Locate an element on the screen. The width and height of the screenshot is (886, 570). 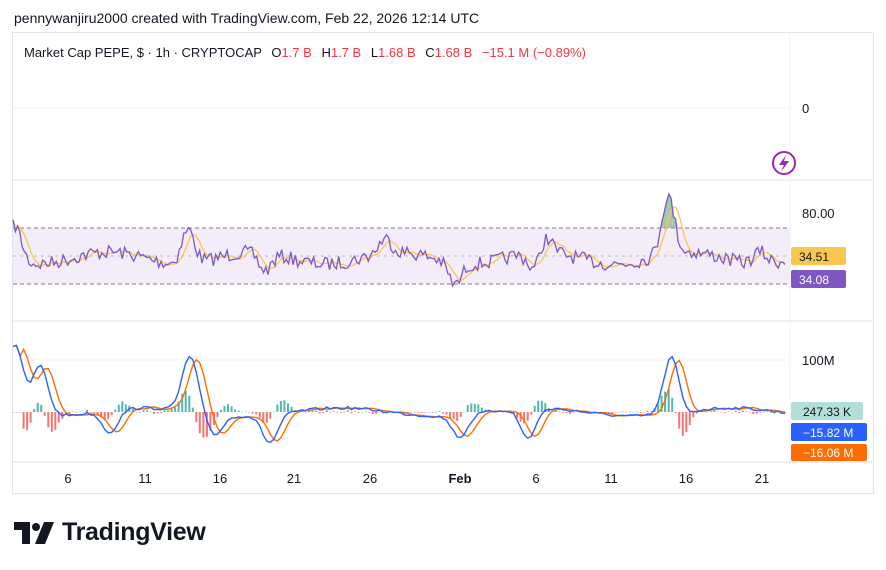
low-label: L is located at coordinates (374, 52).